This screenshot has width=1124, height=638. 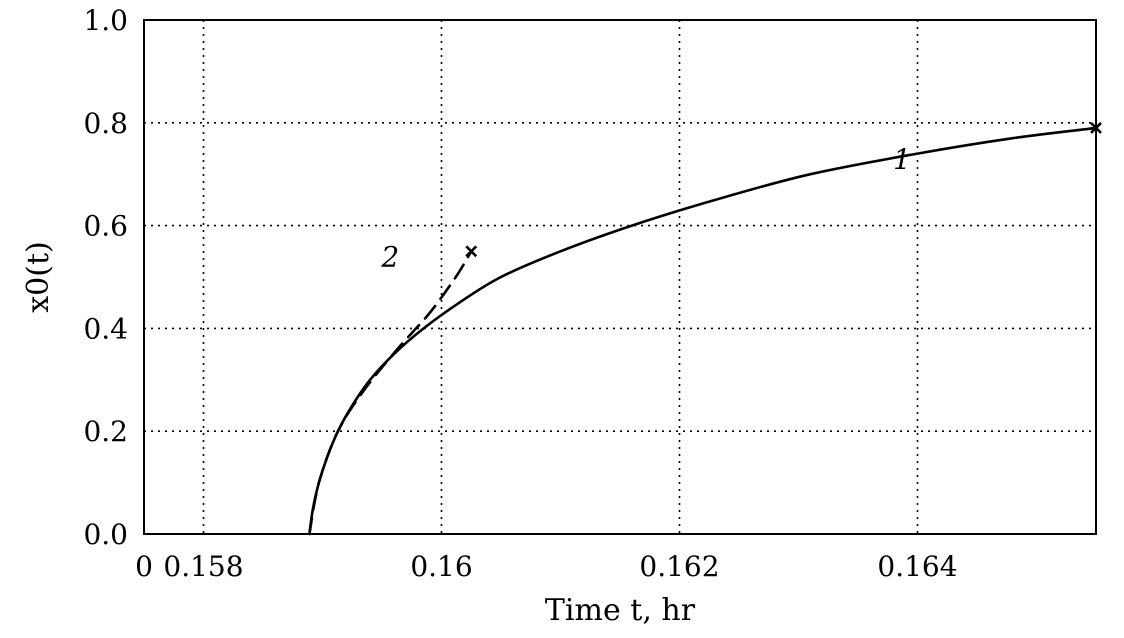 I want to click on y-axis: 0.0 0.2 0.4 0.6 0.8 1.0, so click(x=105, y=277).